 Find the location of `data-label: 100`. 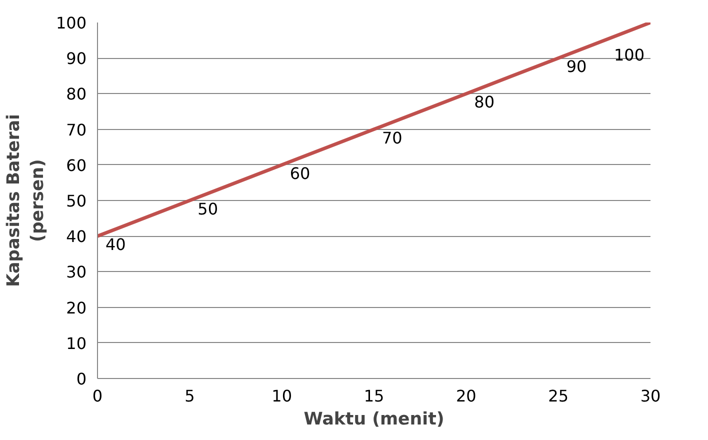

data-label: 100 is located at coordinates (629, 55).